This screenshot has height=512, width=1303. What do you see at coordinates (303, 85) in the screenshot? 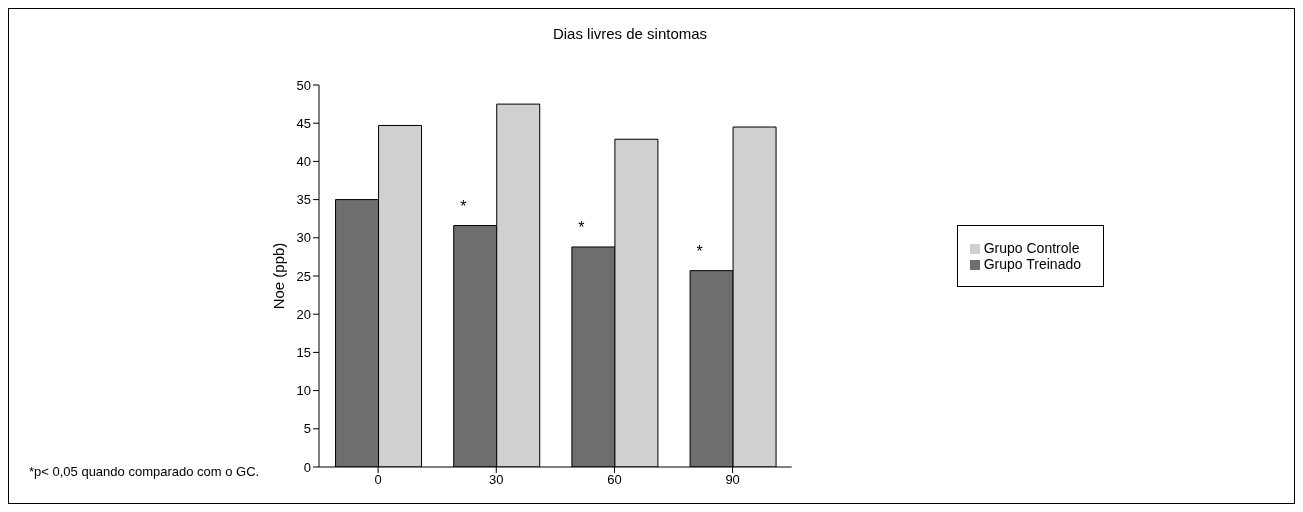
I see `y-tick-label: 50` at bounding box center [303, 85].